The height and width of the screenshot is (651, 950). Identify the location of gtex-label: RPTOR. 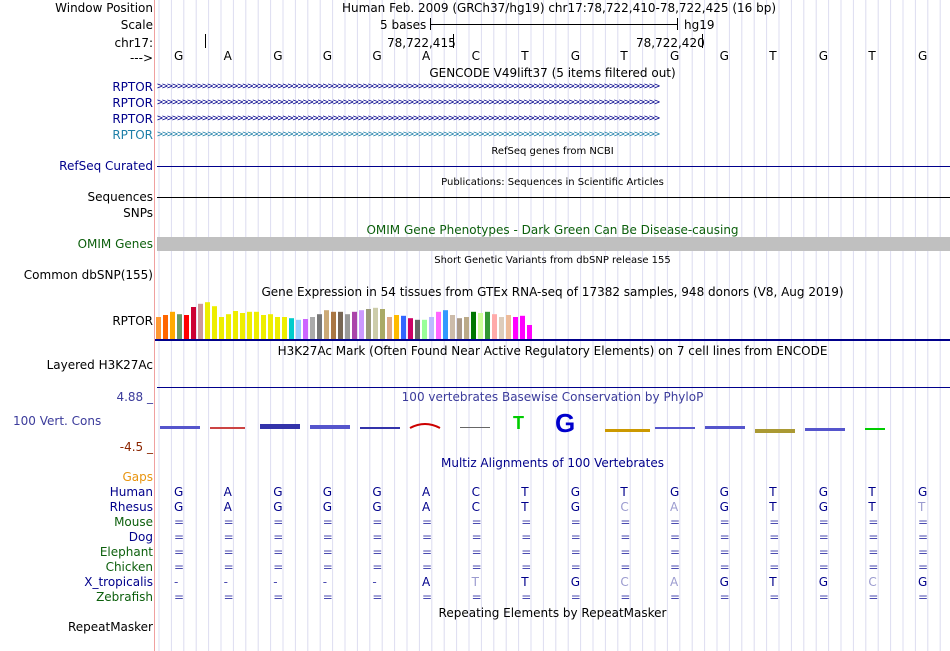
(132, 321).